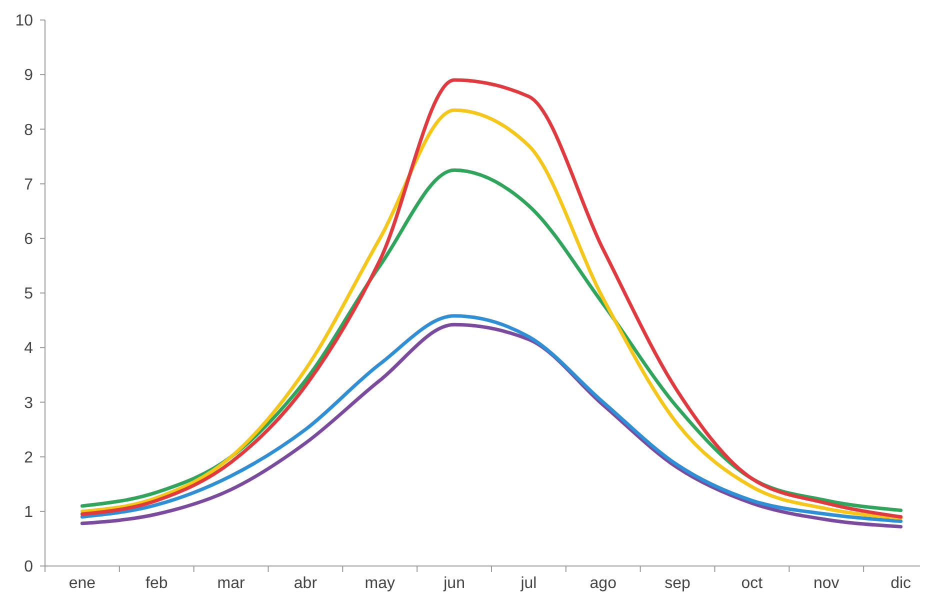  I want to click on x-tick-label: mar, so click(231, 583).